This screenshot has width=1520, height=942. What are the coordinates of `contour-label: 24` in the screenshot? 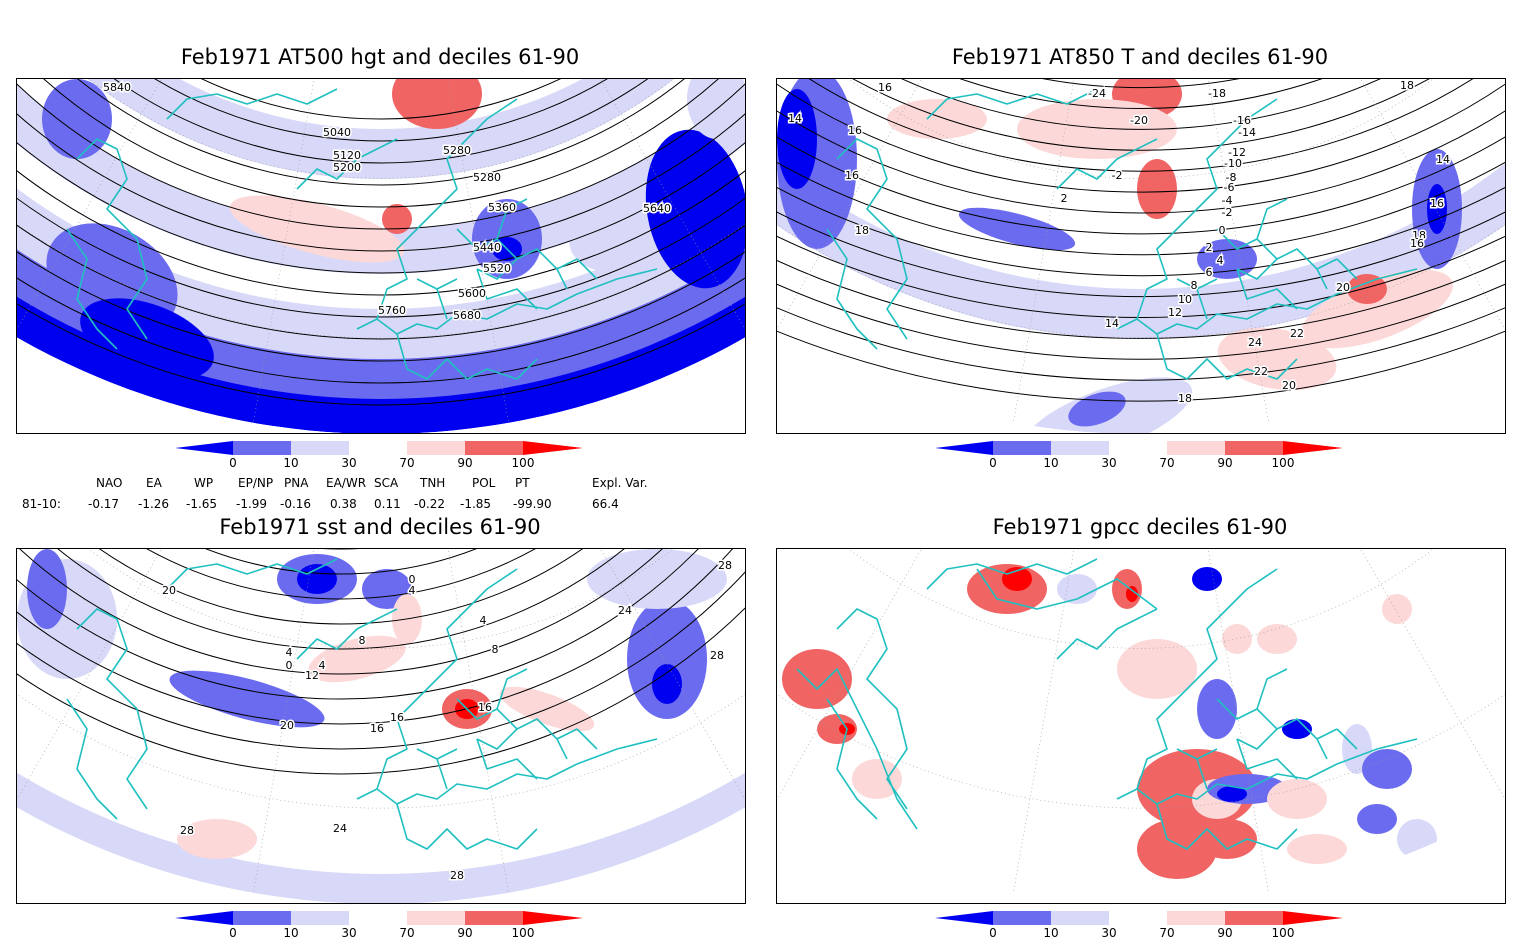 It's located at (340, 828).